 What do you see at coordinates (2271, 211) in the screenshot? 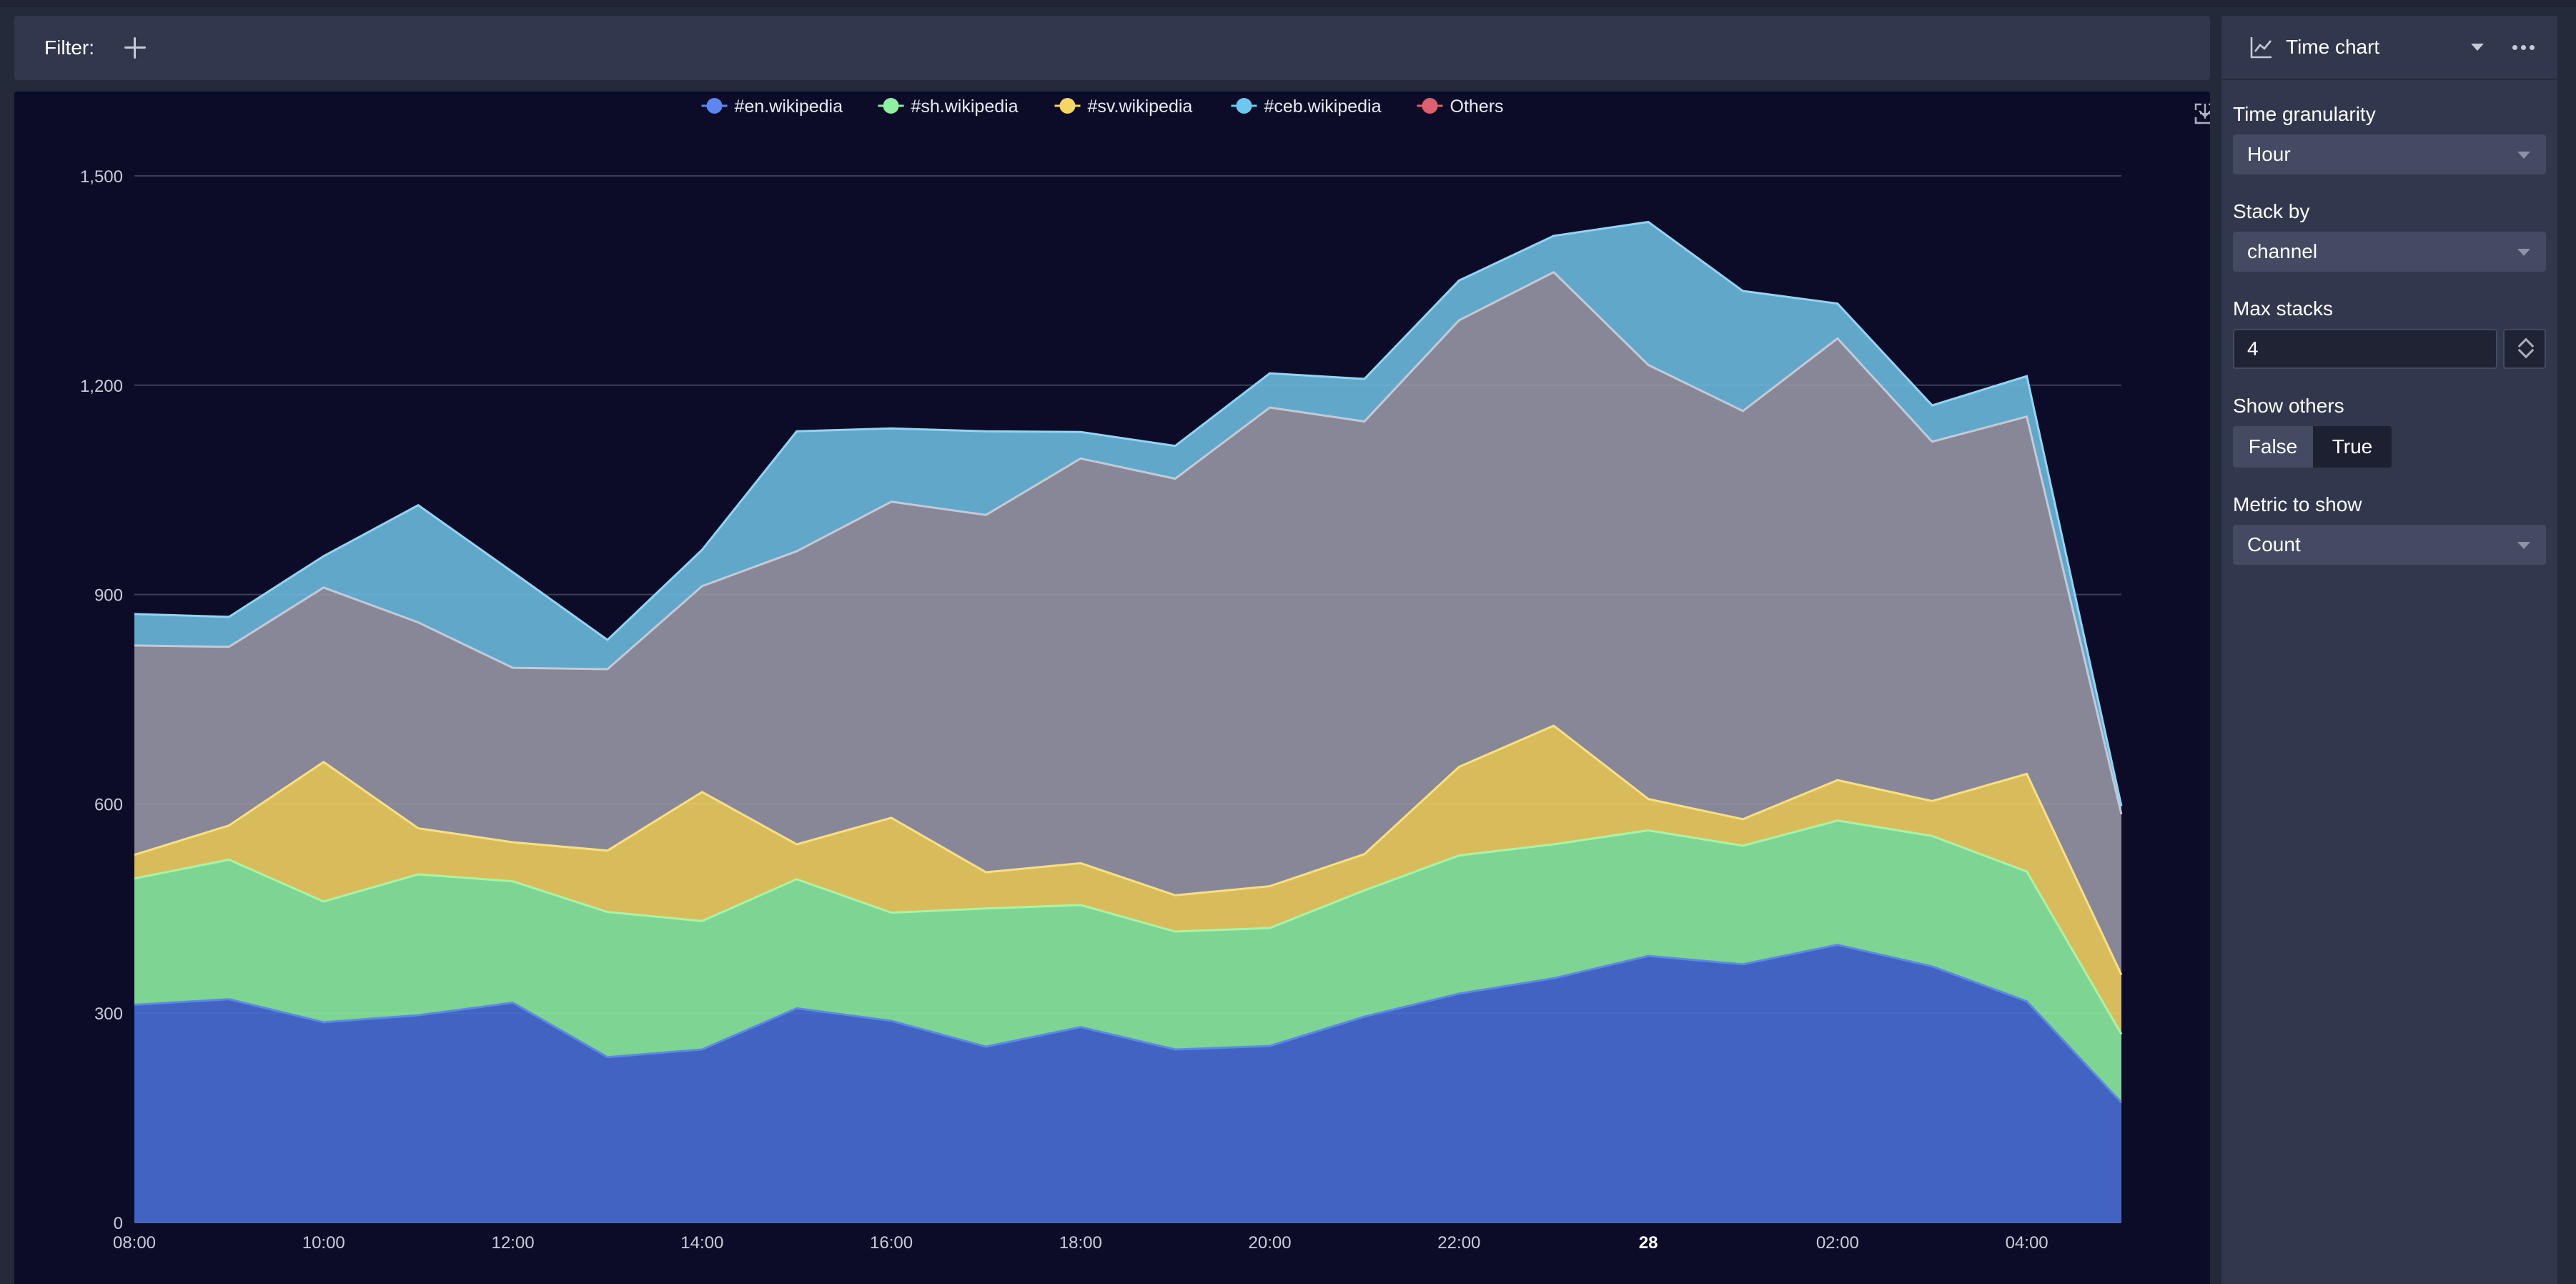
I see `stack-by-label: Stack by` at bounding box center [2271, 211].